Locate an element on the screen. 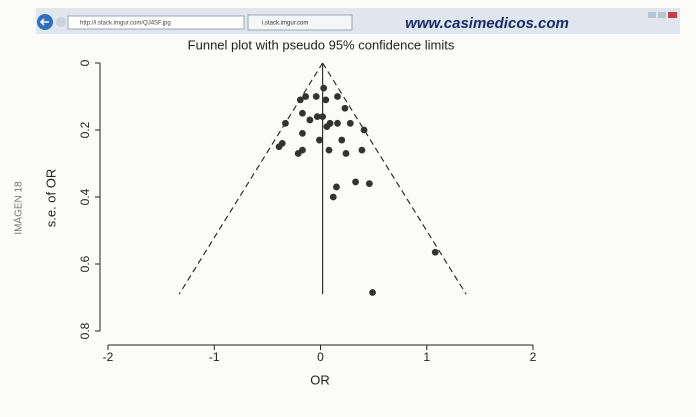 Image resolution: width=696 pixels, height=417 pixels. x-tick-label: -2 is located at coordinates (108, 357).